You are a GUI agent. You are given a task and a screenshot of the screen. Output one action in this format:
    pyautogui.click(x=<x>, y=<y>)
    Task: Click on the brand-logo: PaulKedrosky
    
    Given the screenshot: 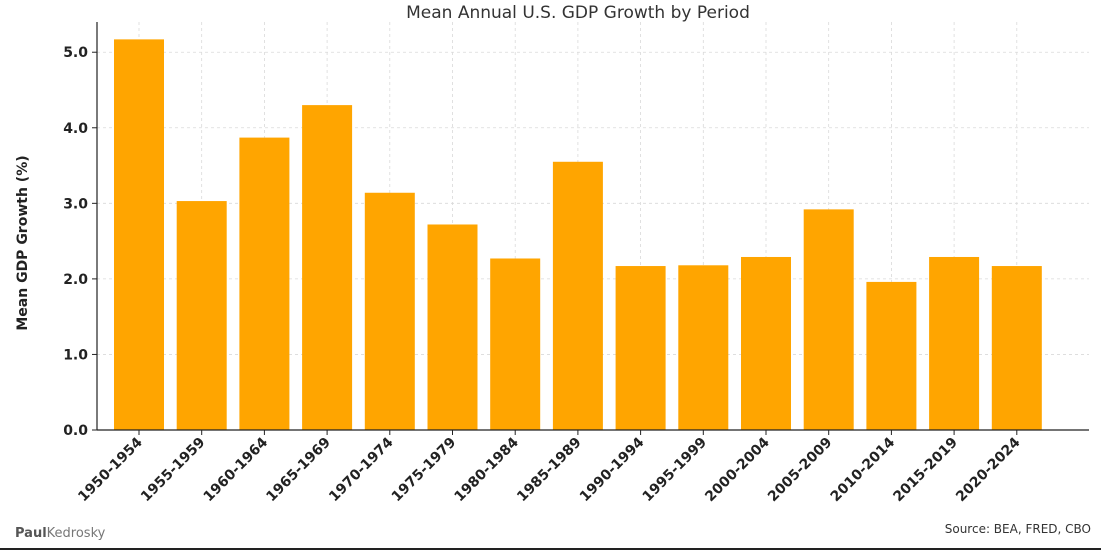 What is the action you would take?
    pyautogui.click(x=60, y=533)
    